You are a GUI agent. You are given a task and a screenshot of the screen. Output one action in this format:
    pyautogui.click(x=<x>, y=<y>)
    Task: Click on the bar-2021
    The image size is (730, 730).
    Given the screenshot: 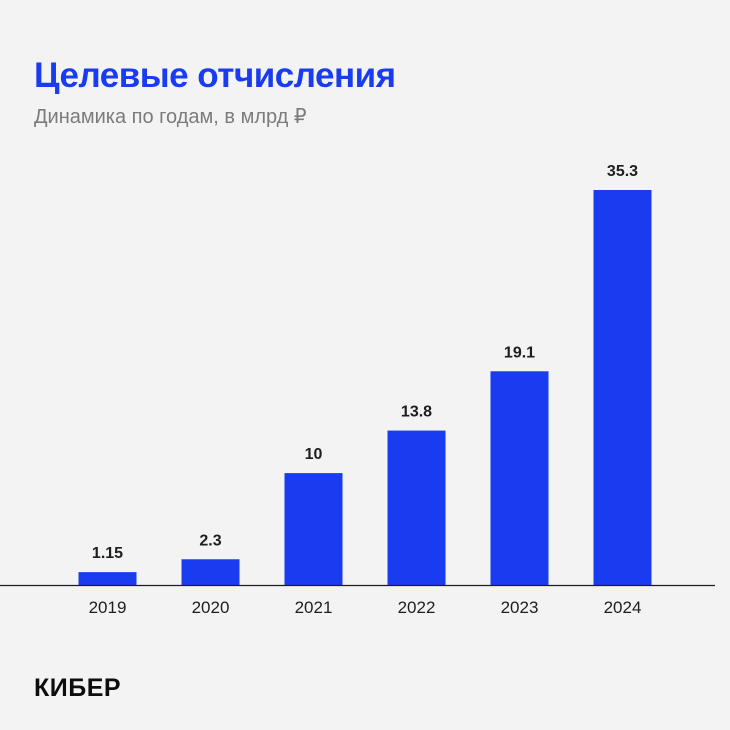 What is the action you would take?
    pyautogui.click(x=313, y=529)
    